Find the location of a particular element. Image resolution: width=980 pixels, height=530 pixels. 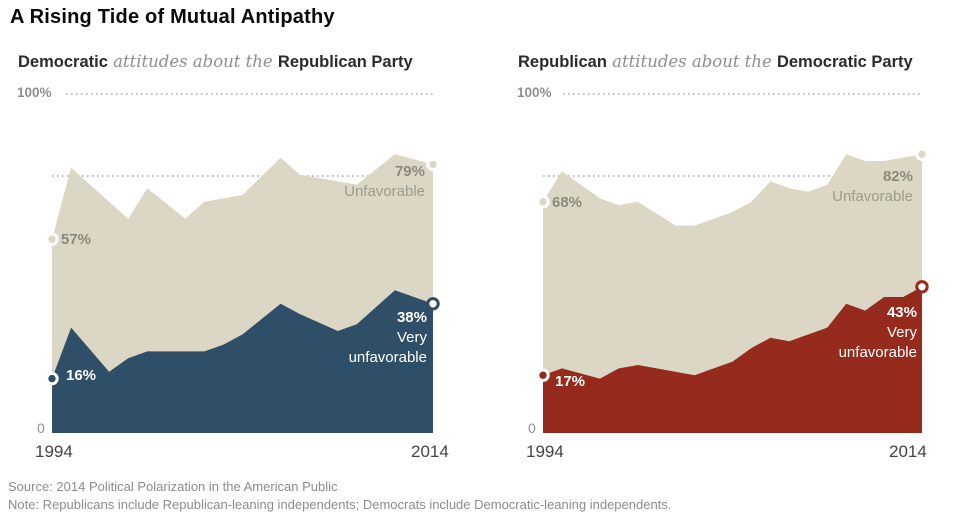

subtitle-target-party: Democratic Party is located at coordinates (844, 62).